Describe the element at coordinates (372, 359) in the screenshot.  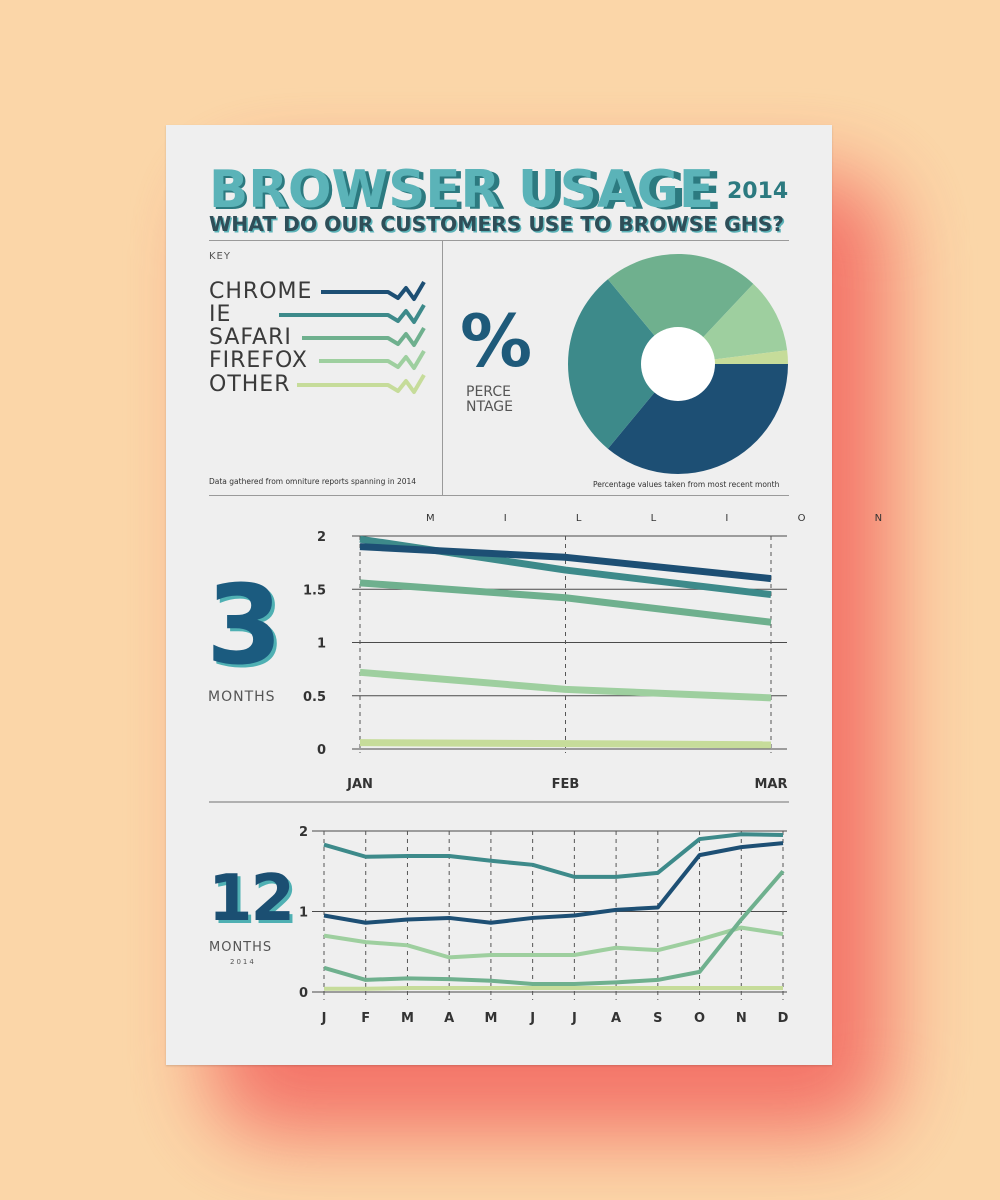
I see `legend-line-firefox` at that location.